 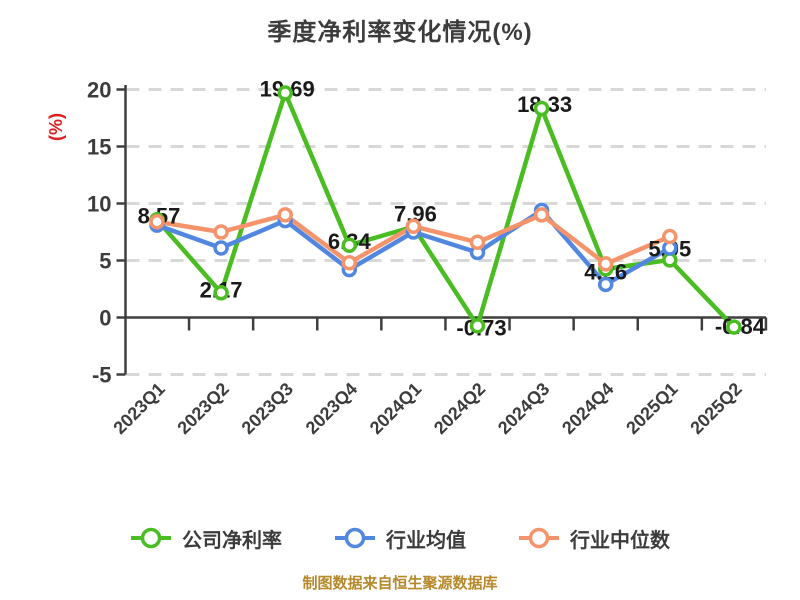 What do you see at coordinates (426, 540) in the screenshot?
I see `legend-label: 行业均值` at bounding box center [426, 540].